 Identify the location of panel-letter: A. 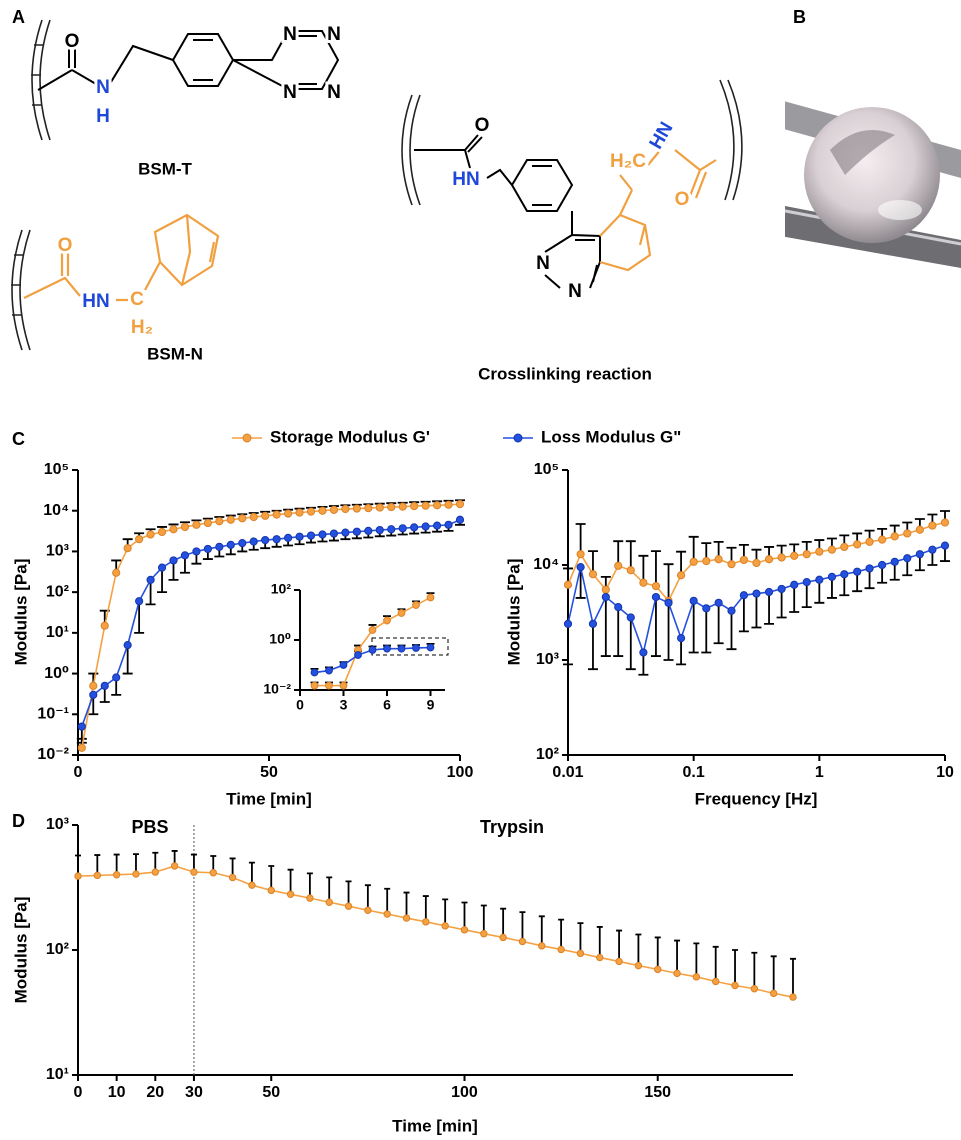
(18, 17).